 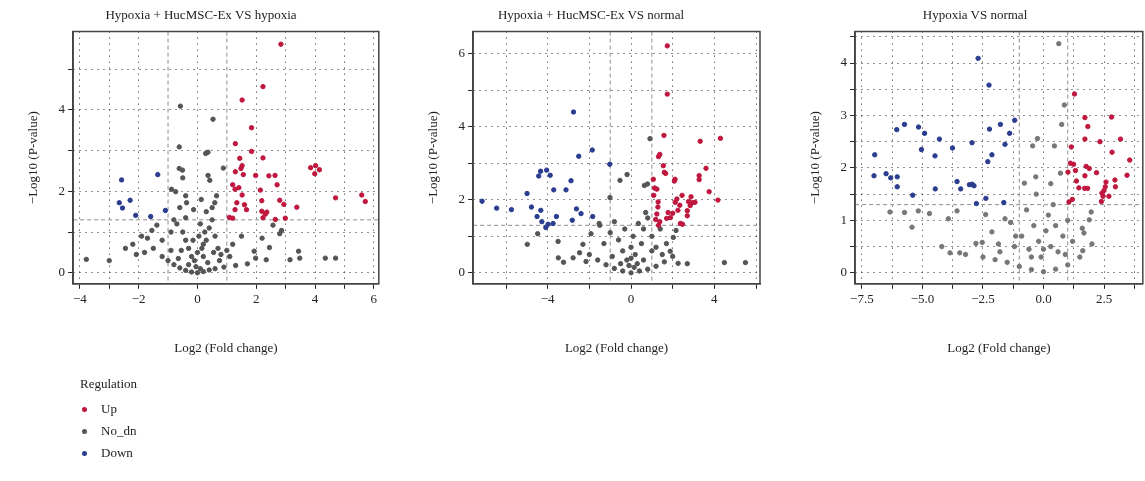 What do you see at coordinates (462, 52) in the screenshot?
I see `y-tick-label: 6` at bounding box center [462, 52].